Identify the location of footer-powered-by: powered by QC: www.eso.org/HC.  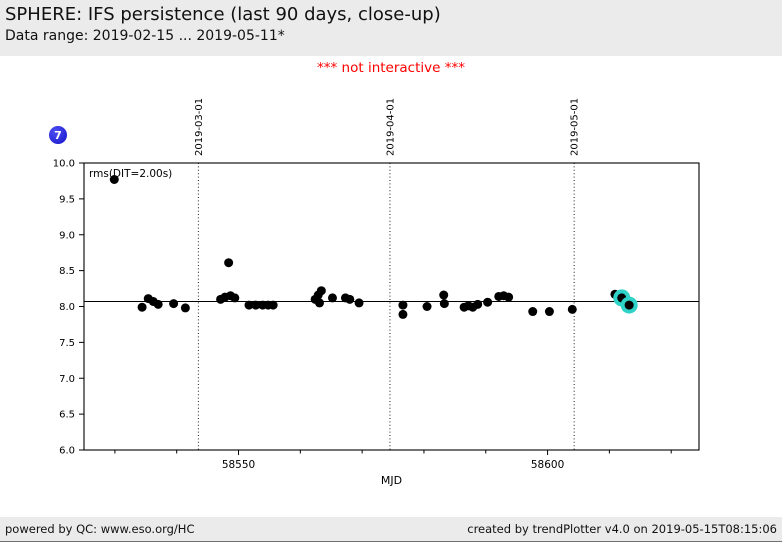
(100, 529).